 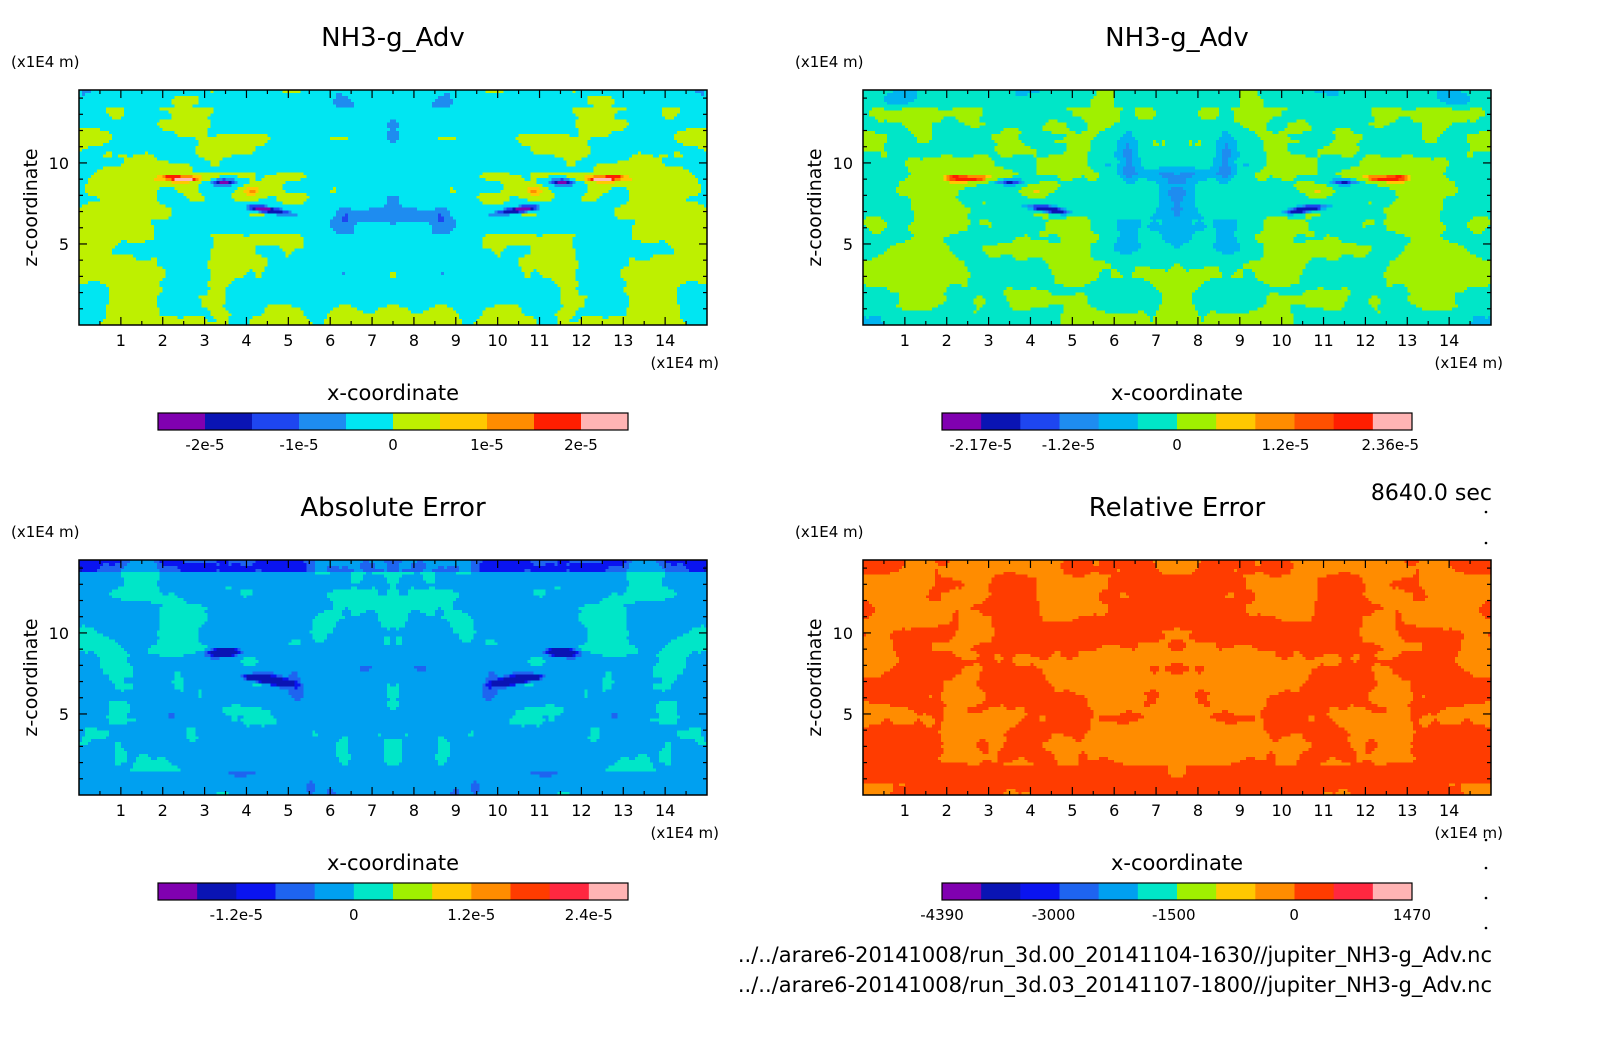 I want to click on x-tick-label: 12, so click(x=1365, y=340).